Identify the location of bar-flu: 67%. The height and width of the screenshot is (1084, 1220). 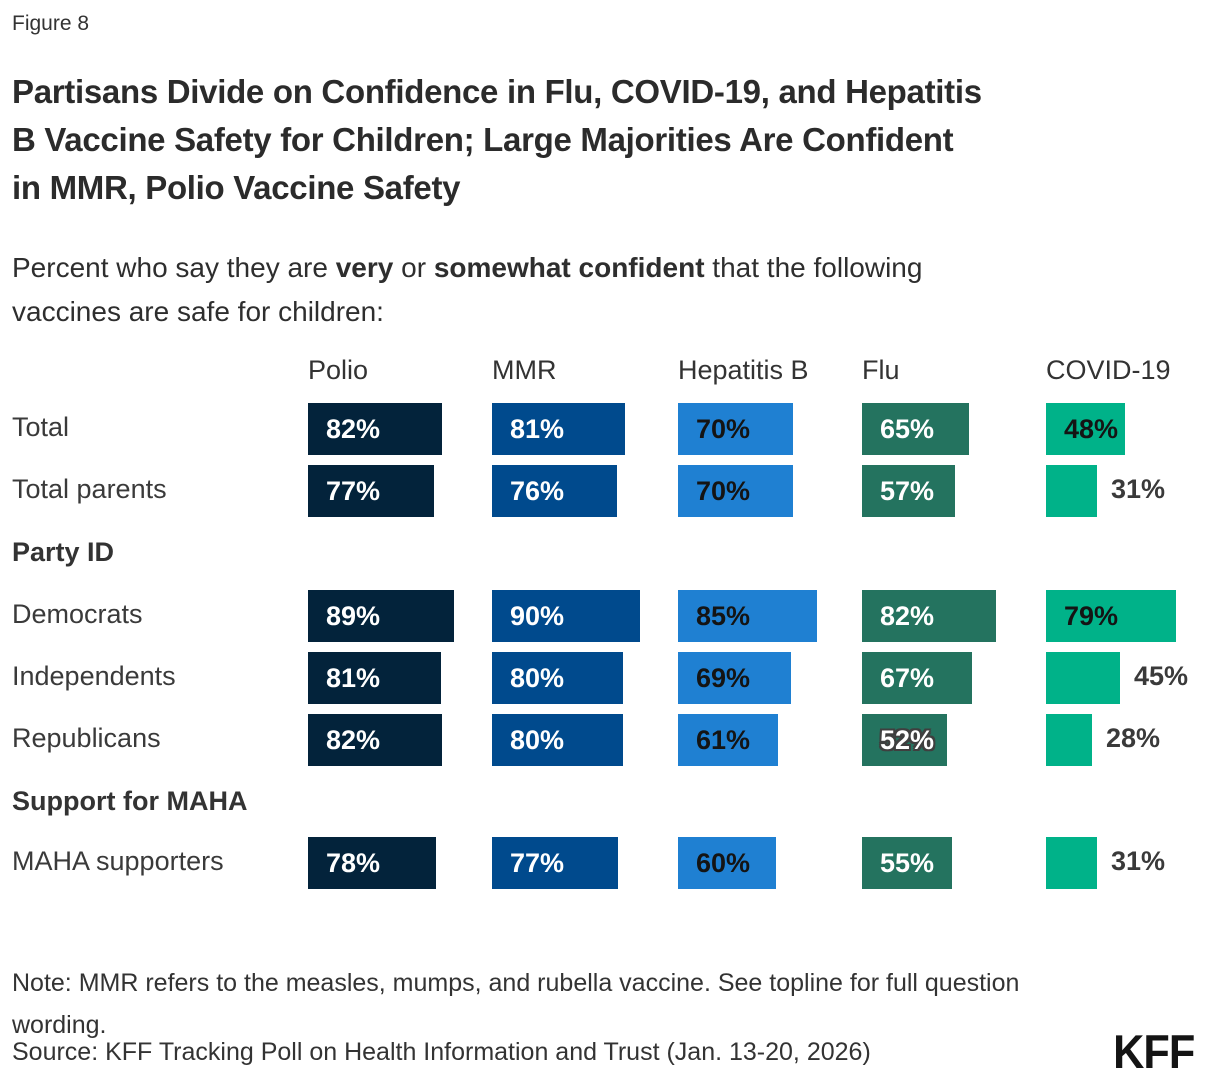
(917, 678).